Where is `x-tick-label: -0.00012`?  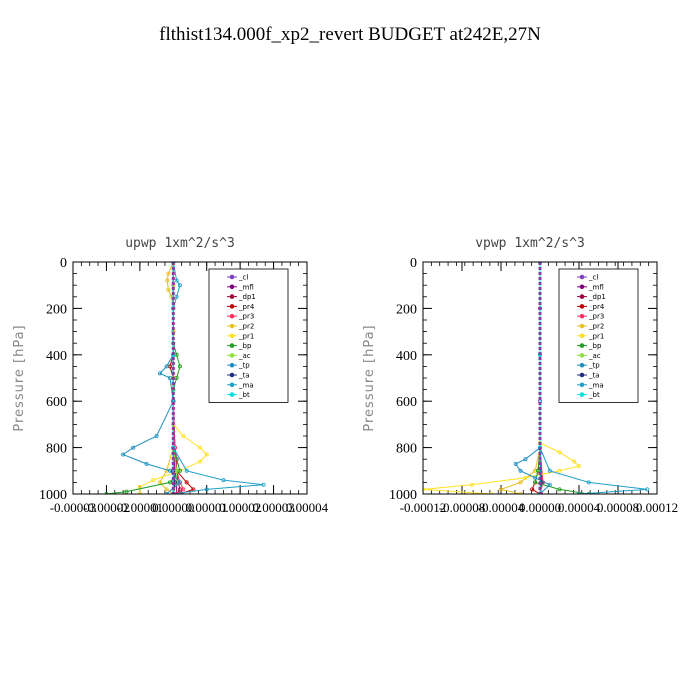 x-tick-label: -0.00012 is located at coordinates (423, 507).